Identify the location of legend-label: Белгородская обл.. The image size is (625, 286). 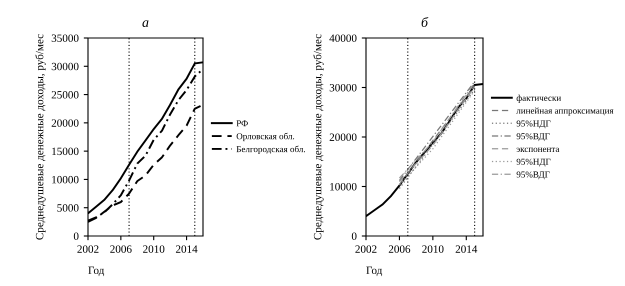
(271, 150).